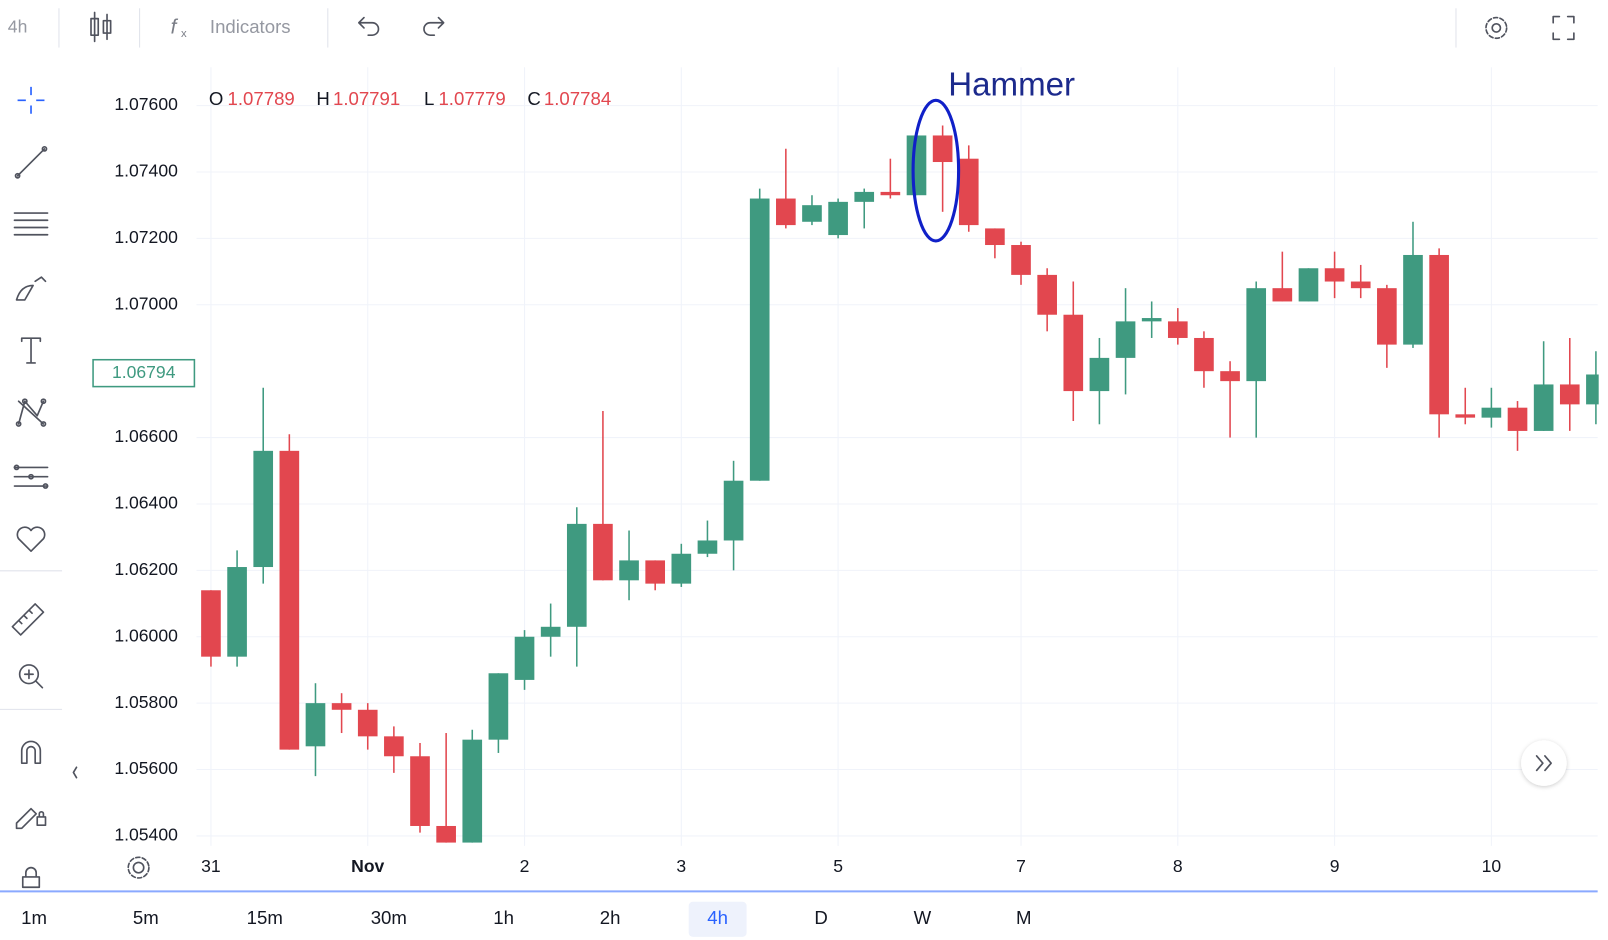 The image size is (1608, 940). What do you see at coordinates (18, 27) in the screenshot?
I see `interval-button: 4h` at bounding box center [18, 27].